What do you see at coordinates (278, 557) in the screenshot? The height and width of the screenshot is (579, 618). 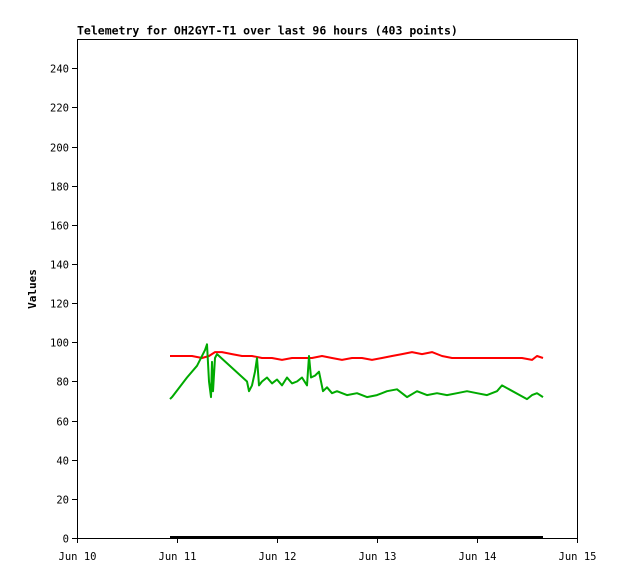 I see `x-tick-label: Jun 12` at bounding box center [278, 557].